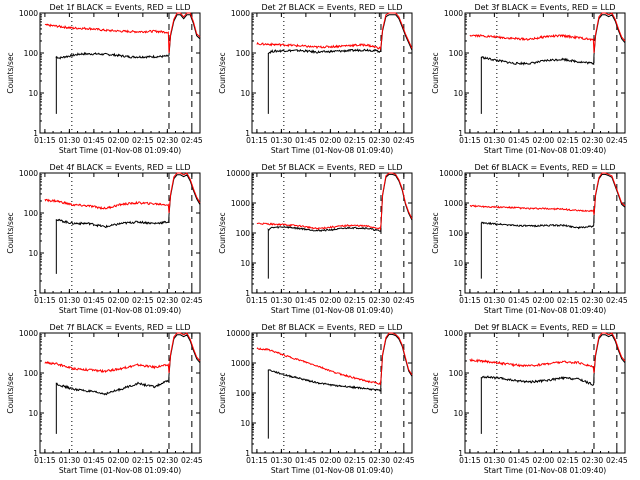 The width and height of the screenshot is (640, 480). Describe the element at coordinates (119, 327) in the screenshot. I see `panel-title: Det 7f BLACK = Events, RED = LLD` at that location.